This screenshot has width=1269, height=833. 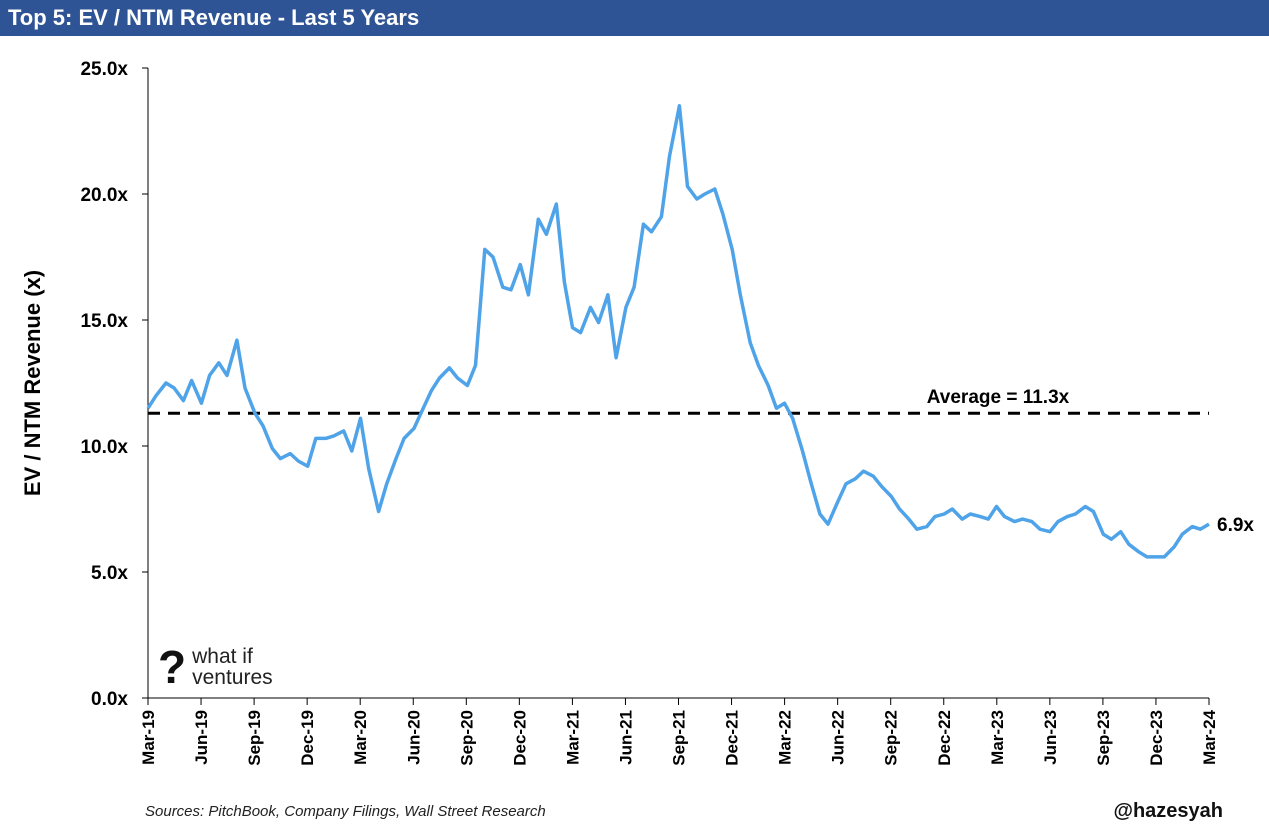 What do you see at coordinates (944, 738) in the screenshot?
I see `x-tick-label: Dec-22` at bounding box center [944, 738].